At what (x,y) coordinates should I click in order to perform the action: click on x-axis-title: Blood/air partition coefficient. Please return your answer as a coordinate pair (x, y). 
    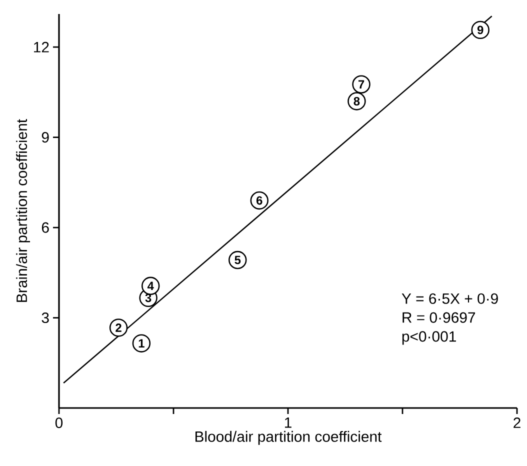
    Looking at the image, I should click on (288, 437).